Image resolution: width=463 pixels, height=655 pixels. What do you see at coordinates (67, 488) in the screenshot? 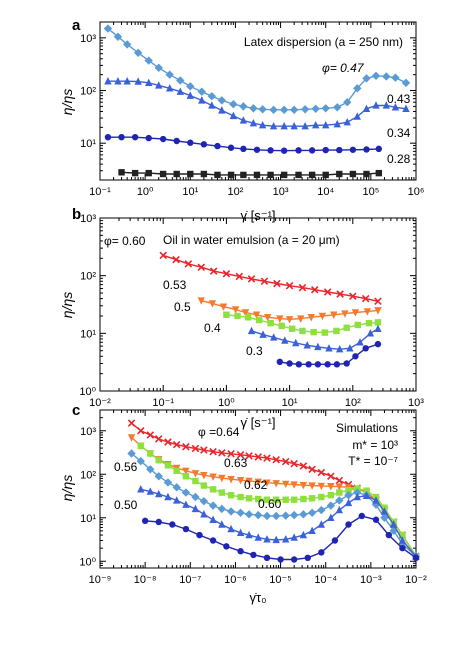
I see `panel-c-ylabel: η/ηs` at bounding box center [67, 488].